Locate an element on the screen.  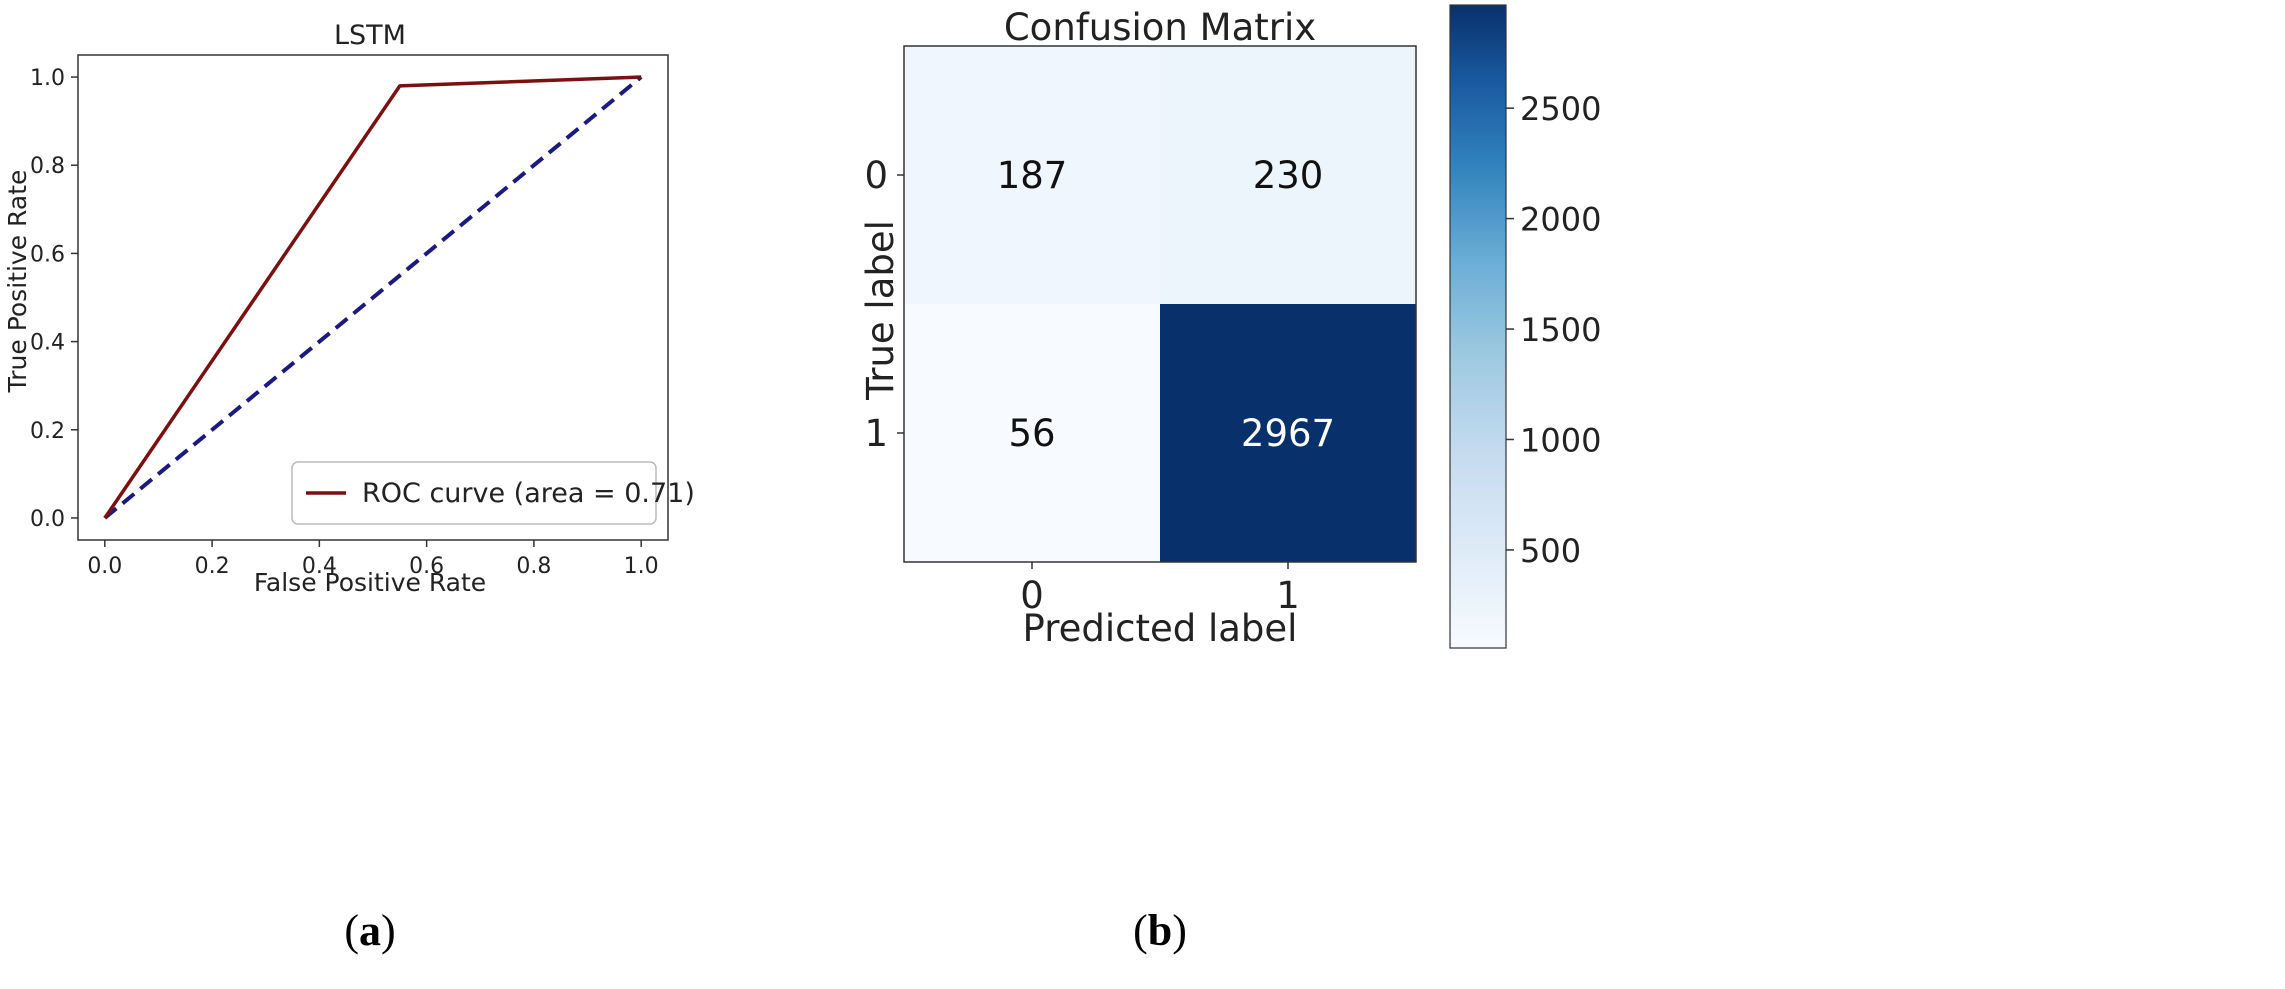
confusion-cell-value: 2967 is located at coordinates (1288, 433).